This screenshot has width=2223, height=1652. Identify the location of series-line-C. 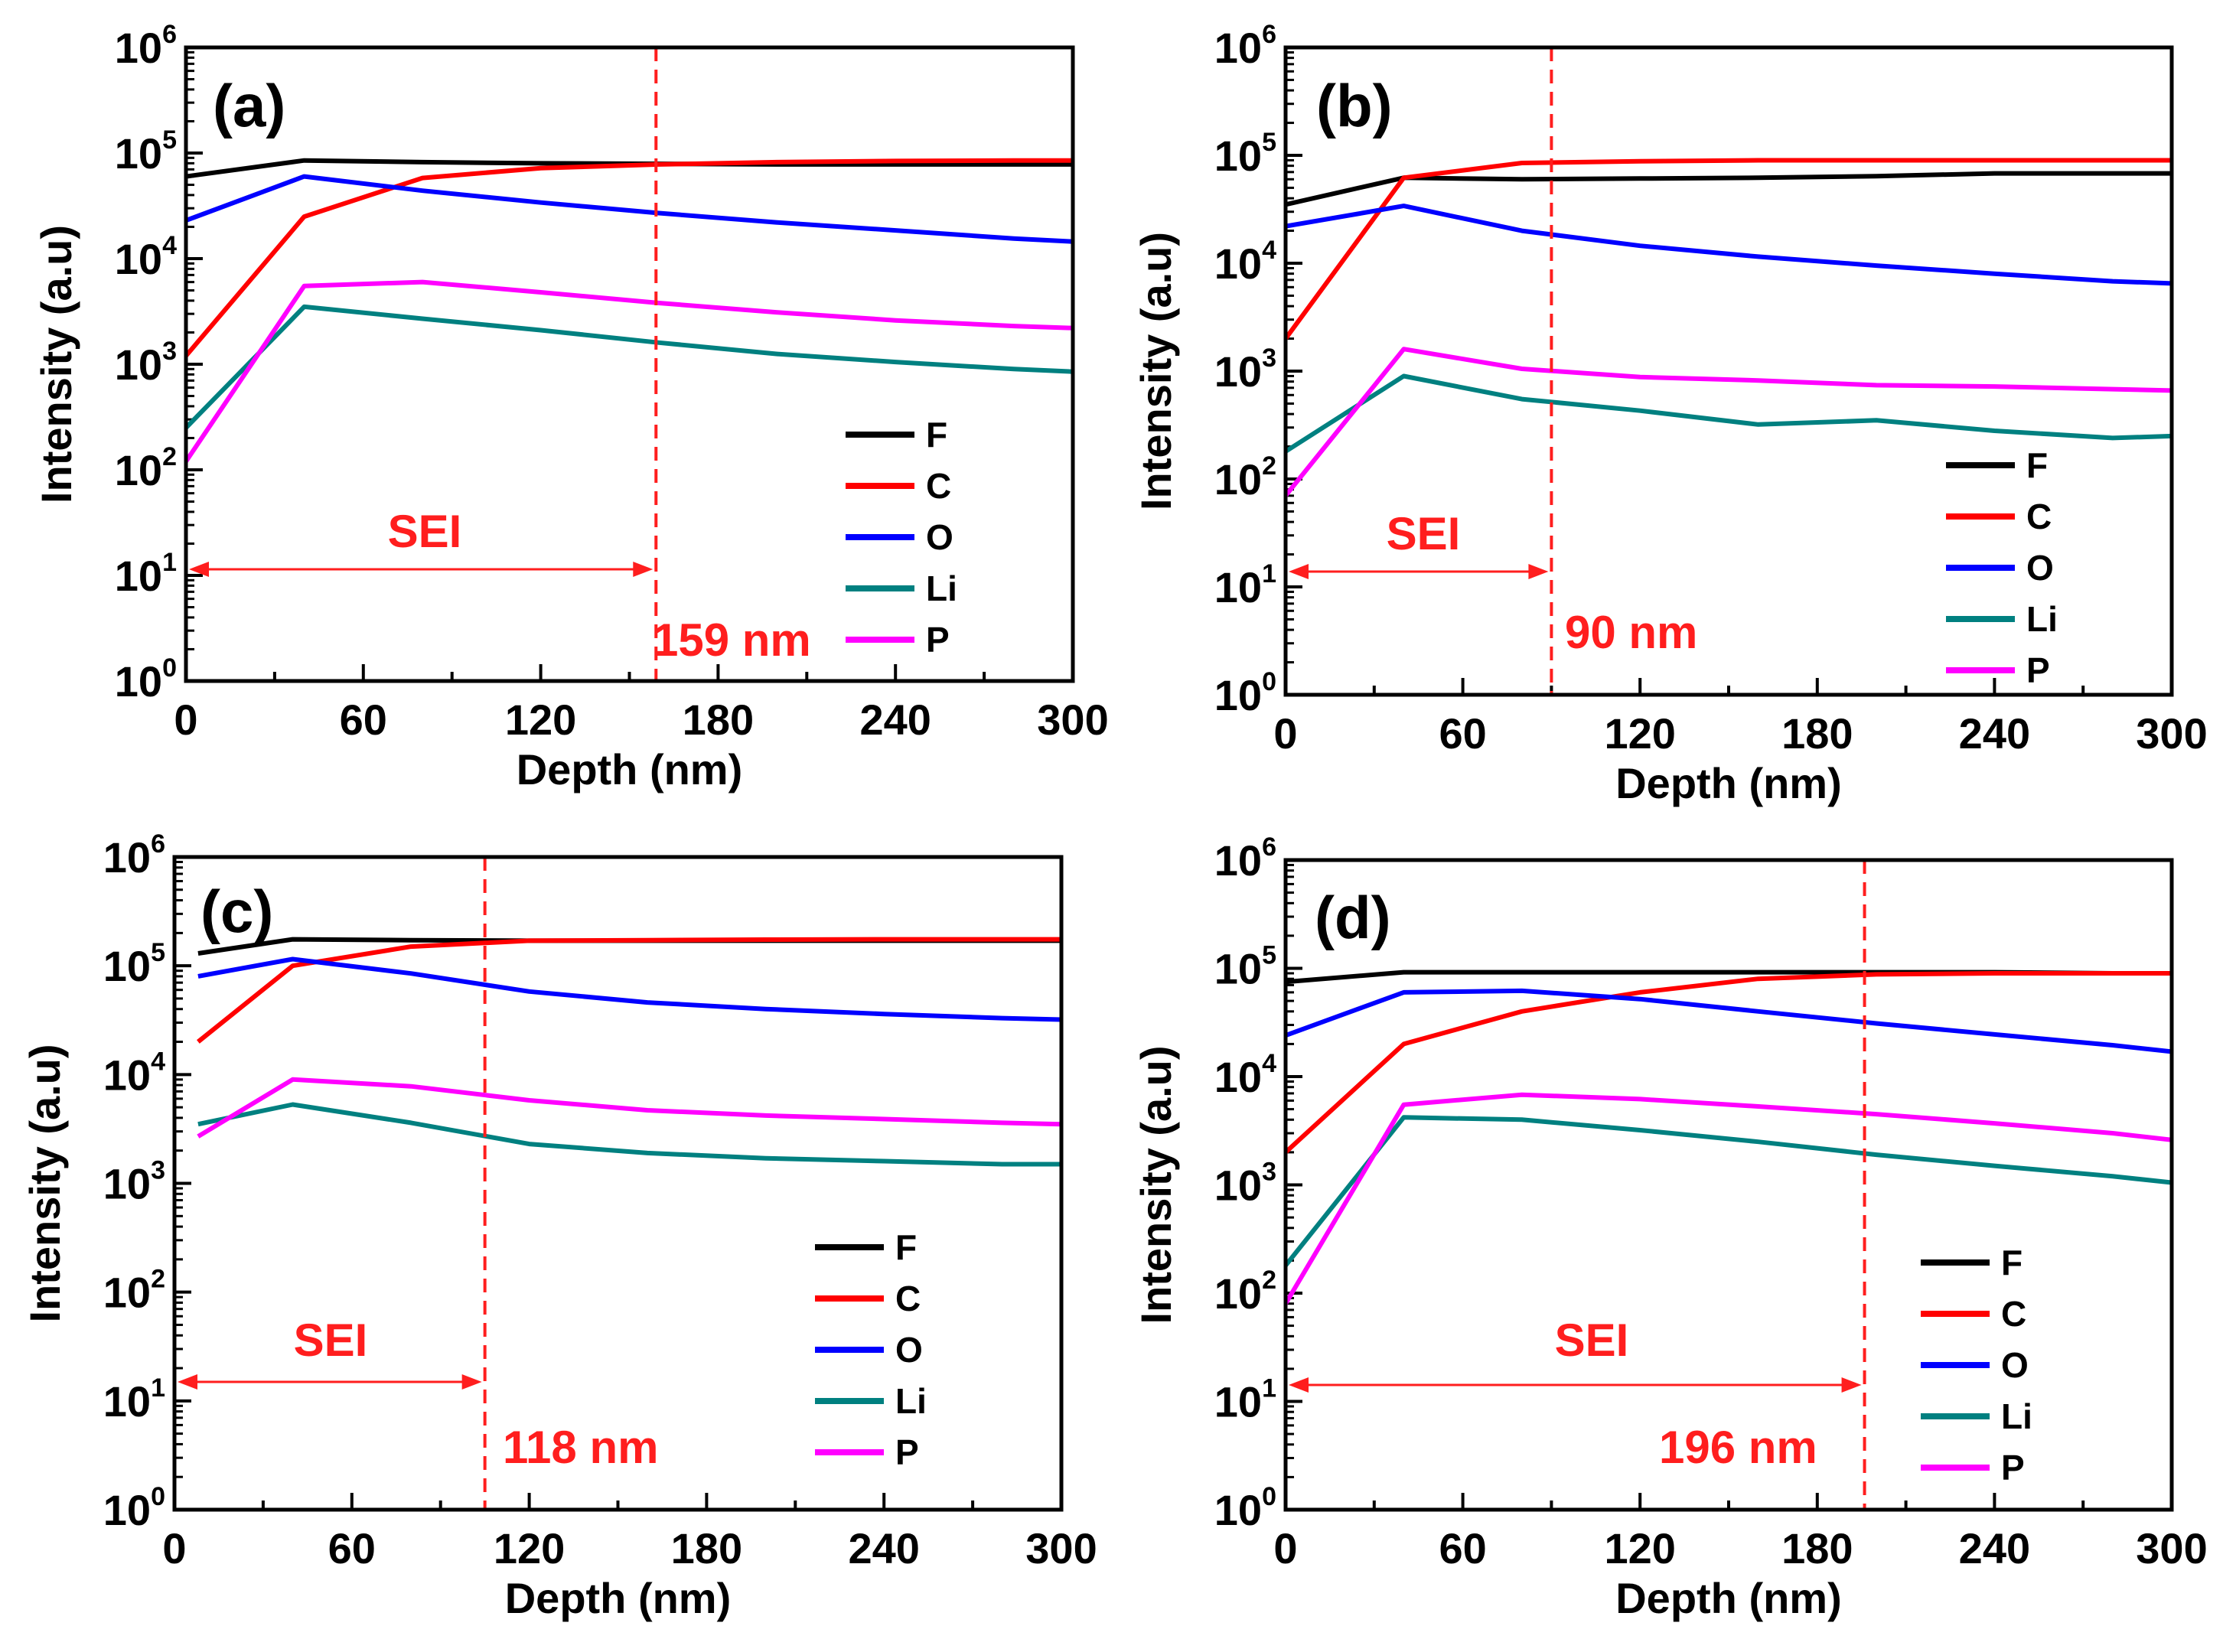
(1729, 250).